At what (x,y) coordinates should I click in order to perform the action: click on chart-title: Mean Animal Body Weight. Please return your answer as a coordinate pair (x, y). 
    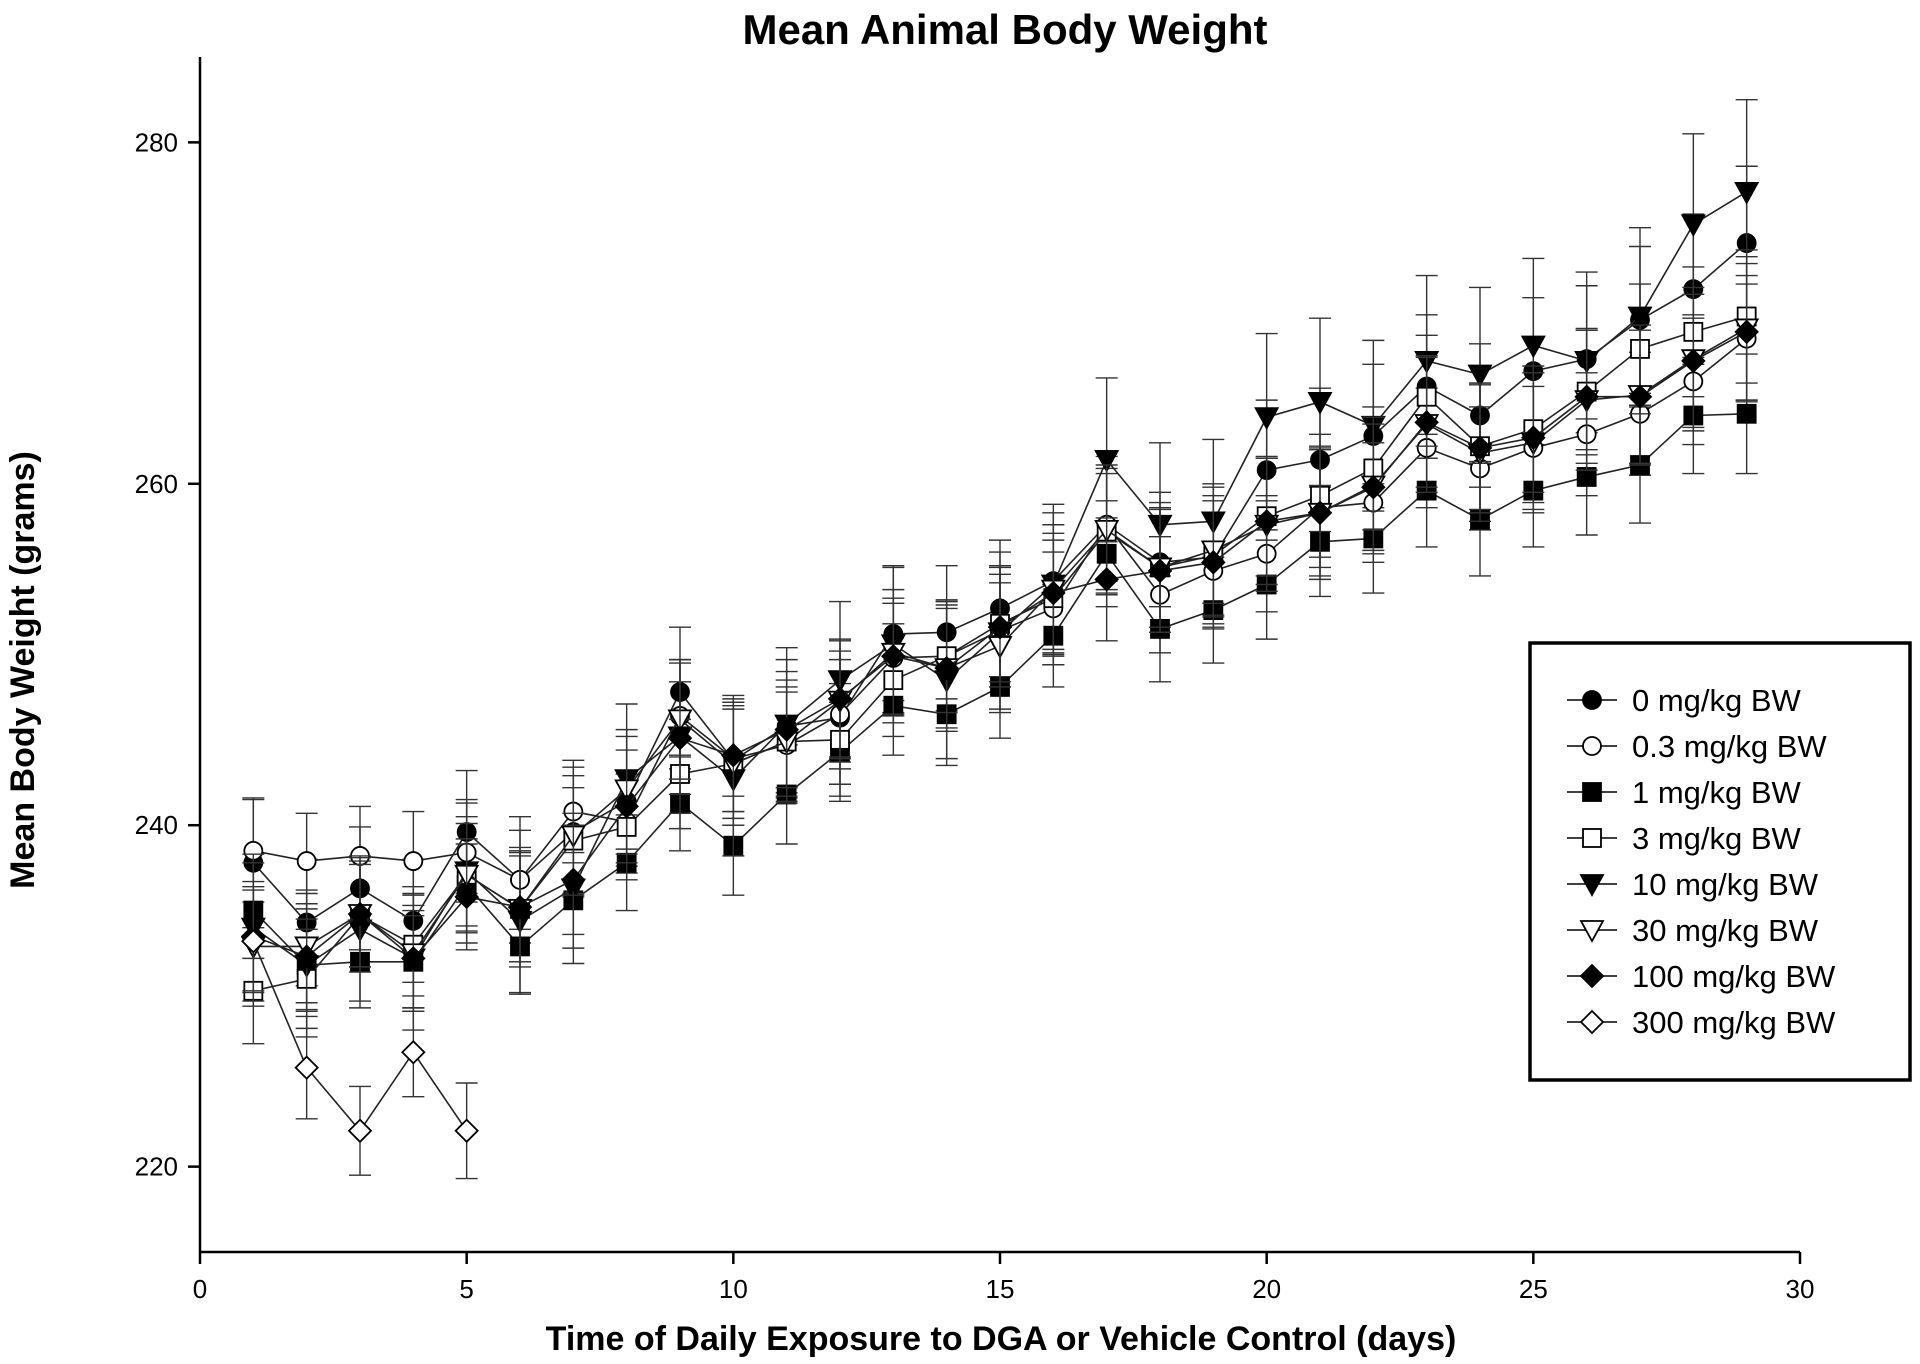
    Looking at the image, I should click on (1004, 29).